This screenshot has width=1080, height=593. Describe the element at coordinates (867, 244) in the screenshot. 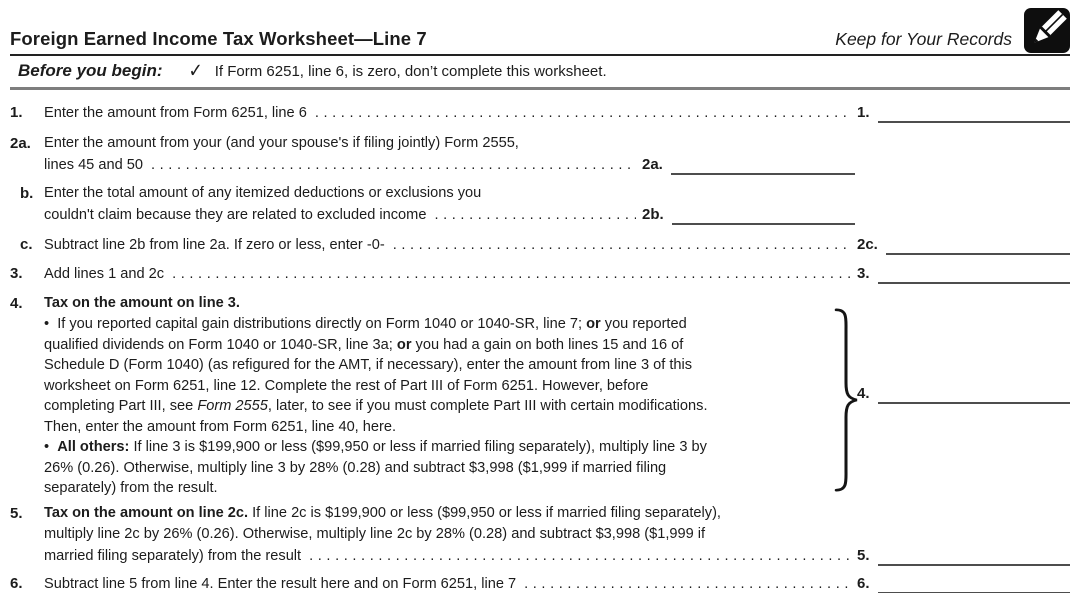

I see `entry-label: 2c.` at that location.